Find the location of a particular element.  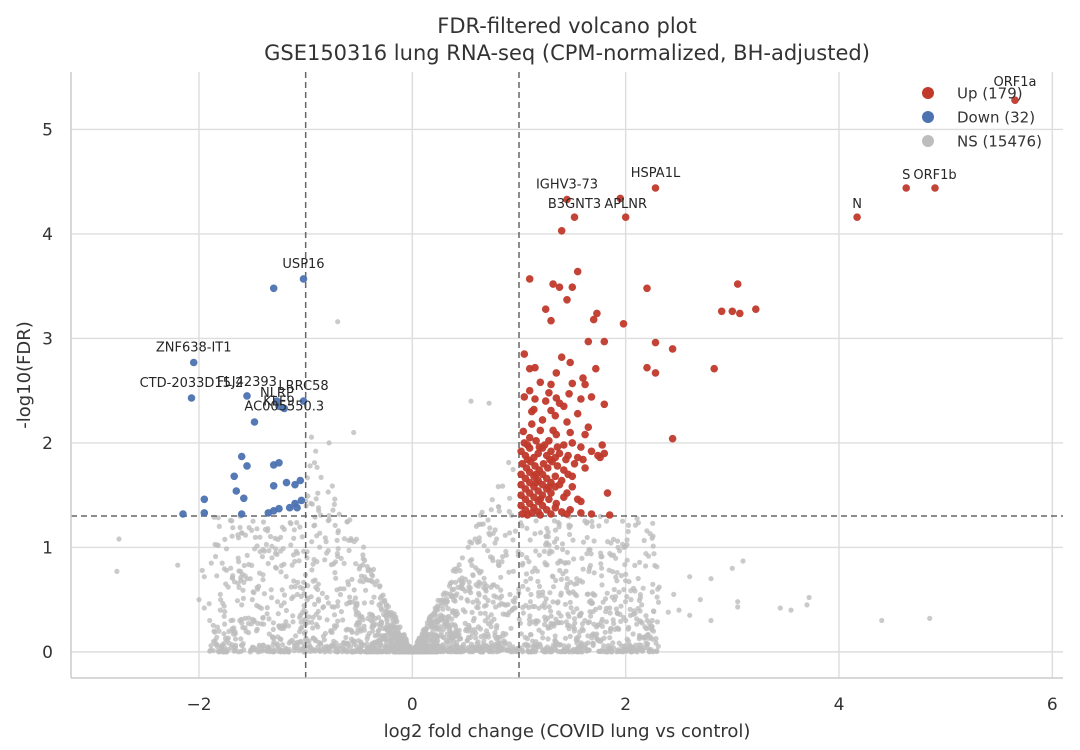

gene-label: S is located at coordinates (906, 175).